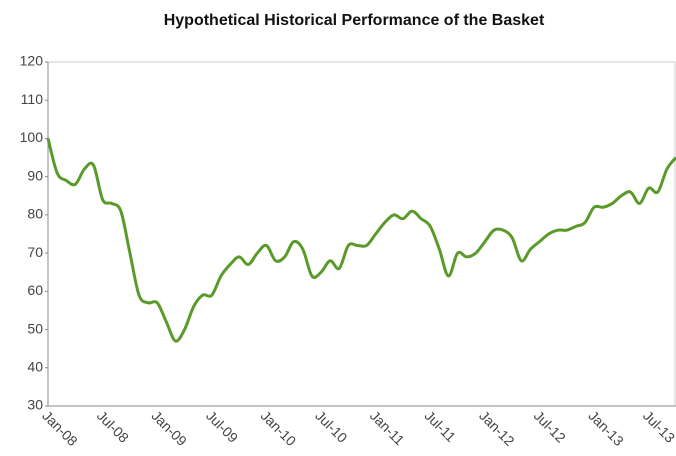 Image resolution: width=676 pixels, height=456 pixels. Describe the element at coordinates (658, 426) in the screenshot. I see `x-tick-label: Jul-13` at that location.